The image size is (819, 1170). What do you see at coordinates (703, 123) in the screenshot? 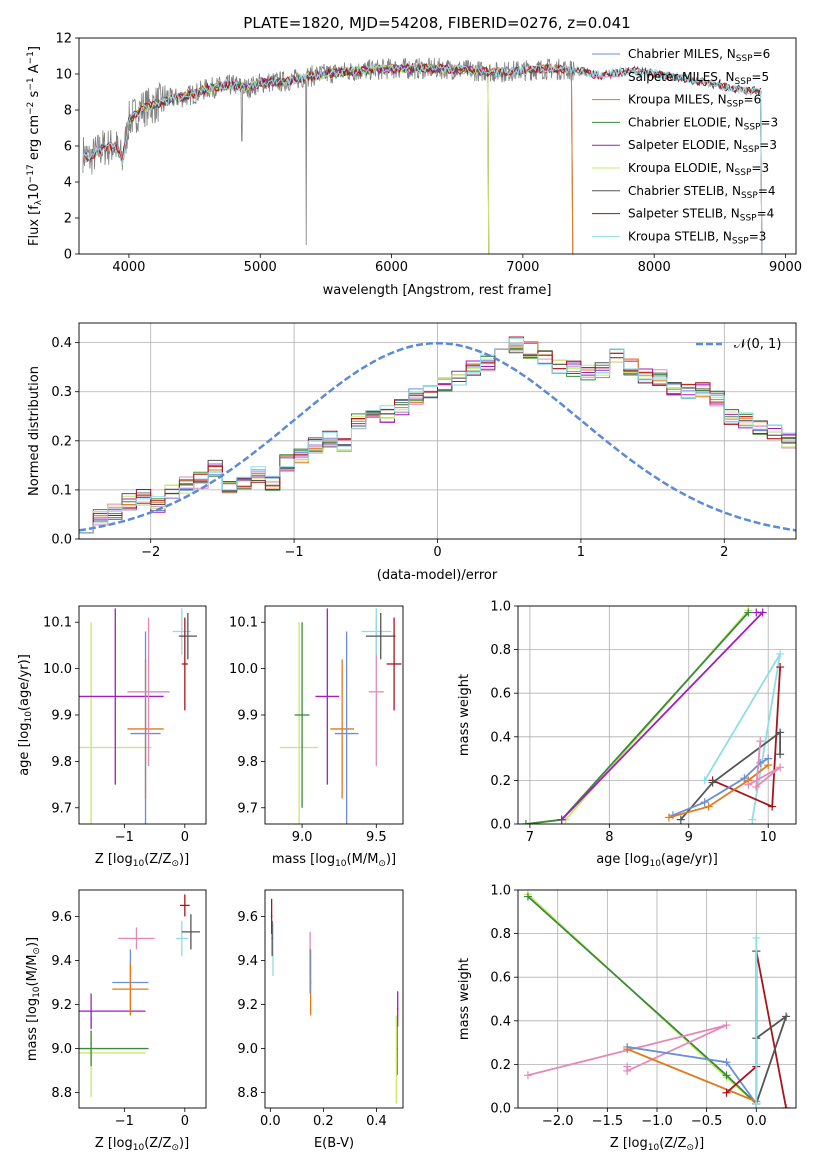
I see `legend-label-chabrier_elodie: Chabrier ELODIE, NSSP=3` at bounding box center [703, 123].